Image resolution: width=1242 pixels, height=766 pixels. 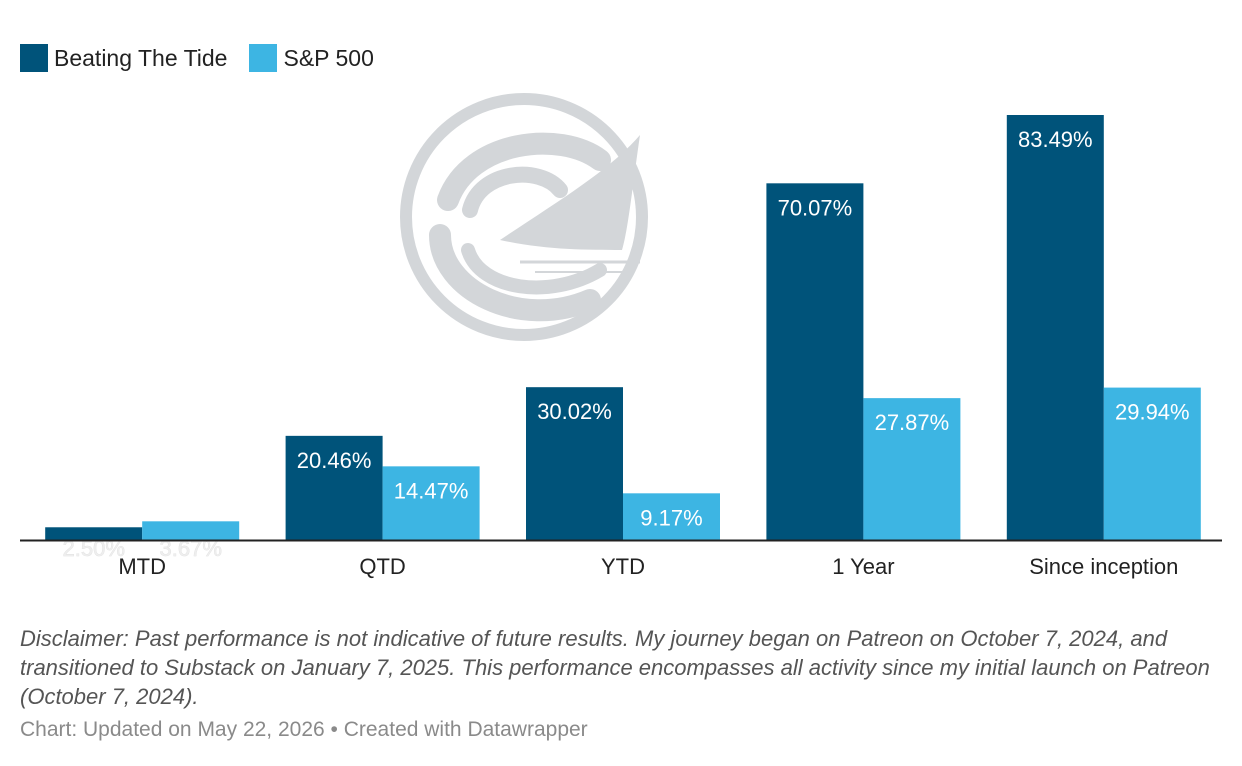 What do you see at coordinates (263, 58) in the screenshot?
I see `legend-swatch-sp500` at bounding box center [263, 58].